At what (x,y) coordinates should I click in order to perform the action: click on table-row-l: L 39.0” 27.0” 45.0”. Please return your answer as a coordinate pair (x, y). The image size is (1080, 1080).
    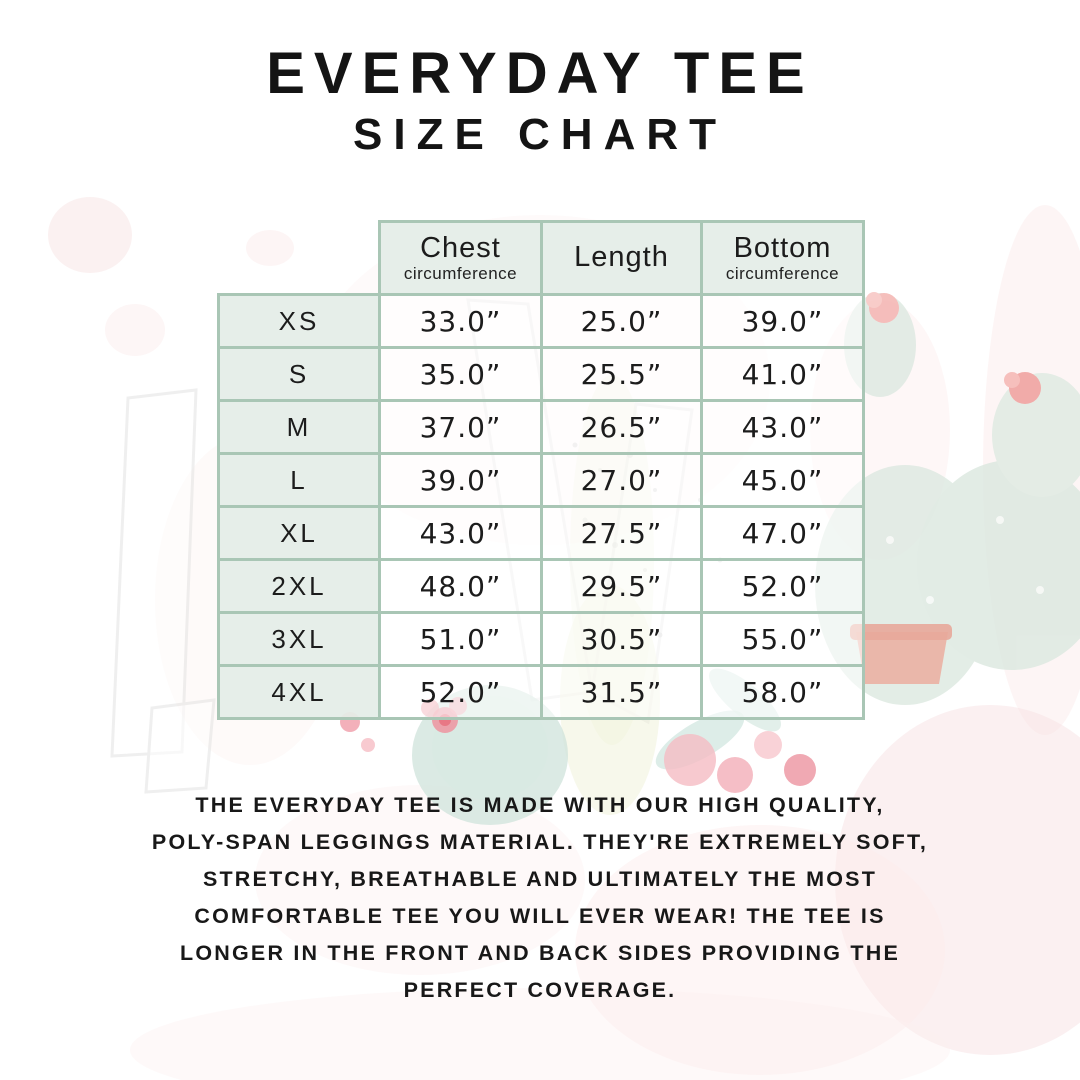
    Looking at the image, I should click on (541, 480).